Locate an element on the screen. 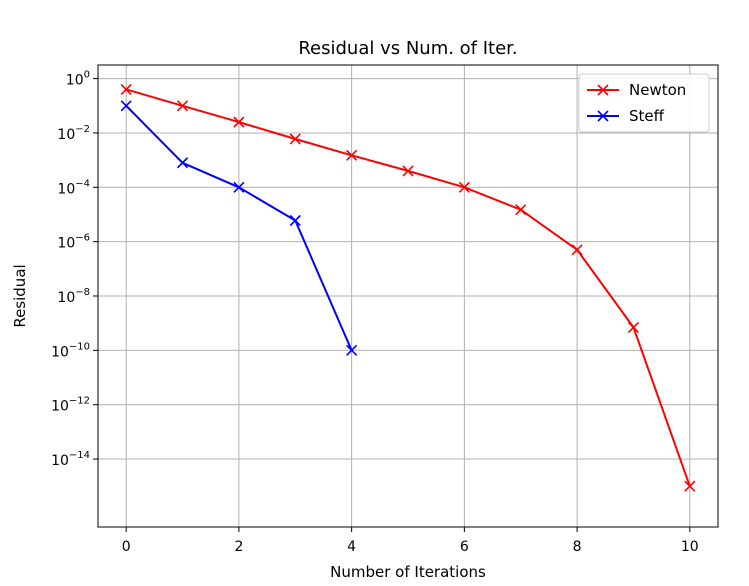 The image size is (749, 586). y-tick-label: 10⁻¹² is located at coordinates (70, 405).